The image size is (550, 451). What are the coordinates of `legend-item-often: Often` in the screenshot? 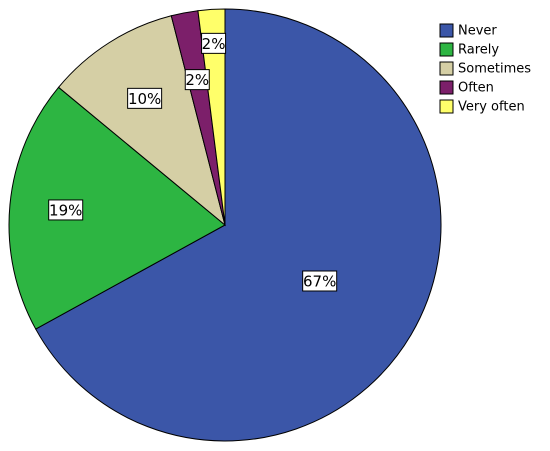 It's located at (466, 88).